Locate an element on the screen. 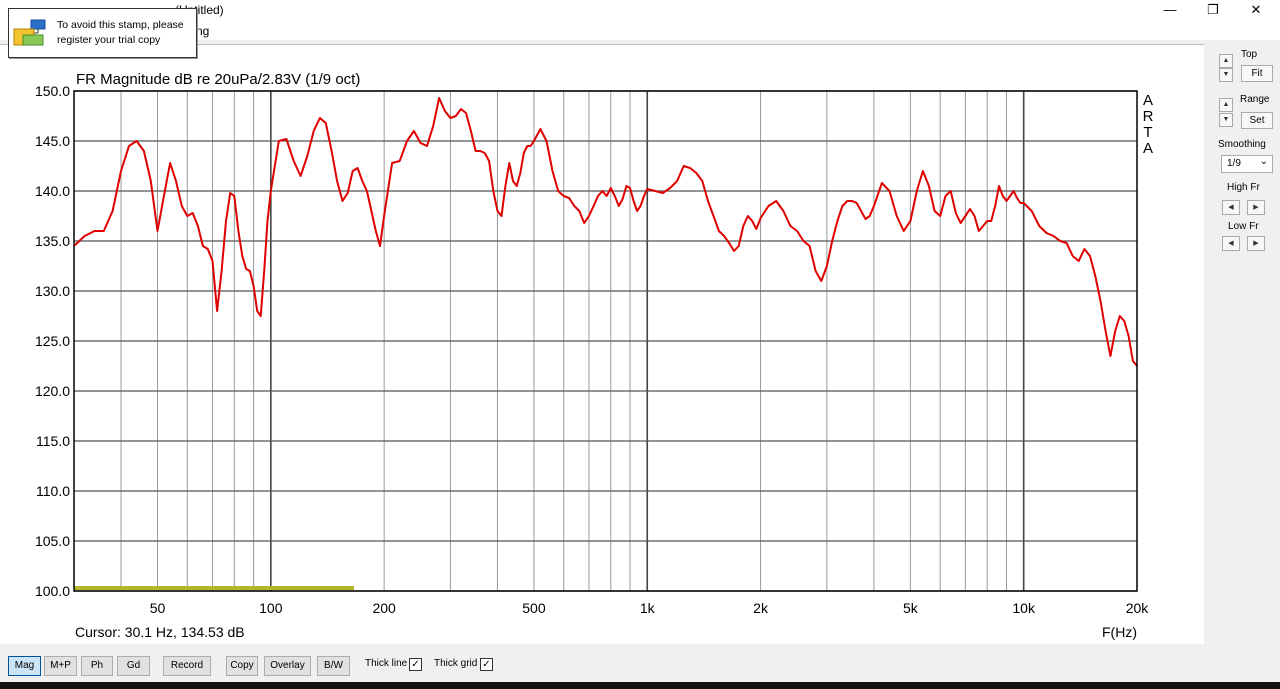  x-tick-label: 500 is located at coordinates (534, 608).